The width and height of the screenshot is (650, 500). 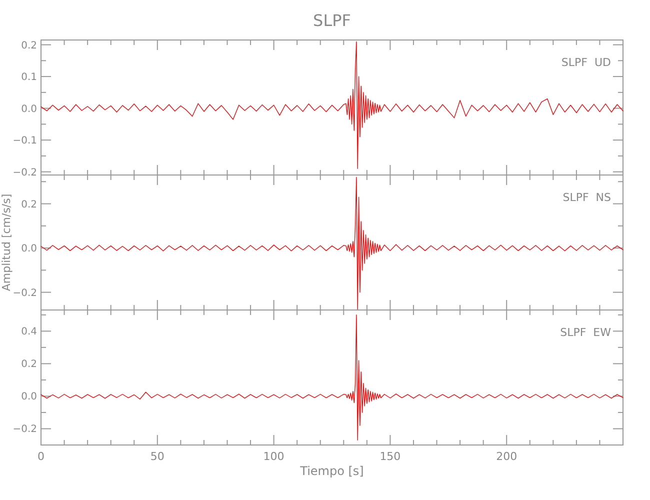 I want to click on y-tick-label: −0.1, so click(x=24, y=141).